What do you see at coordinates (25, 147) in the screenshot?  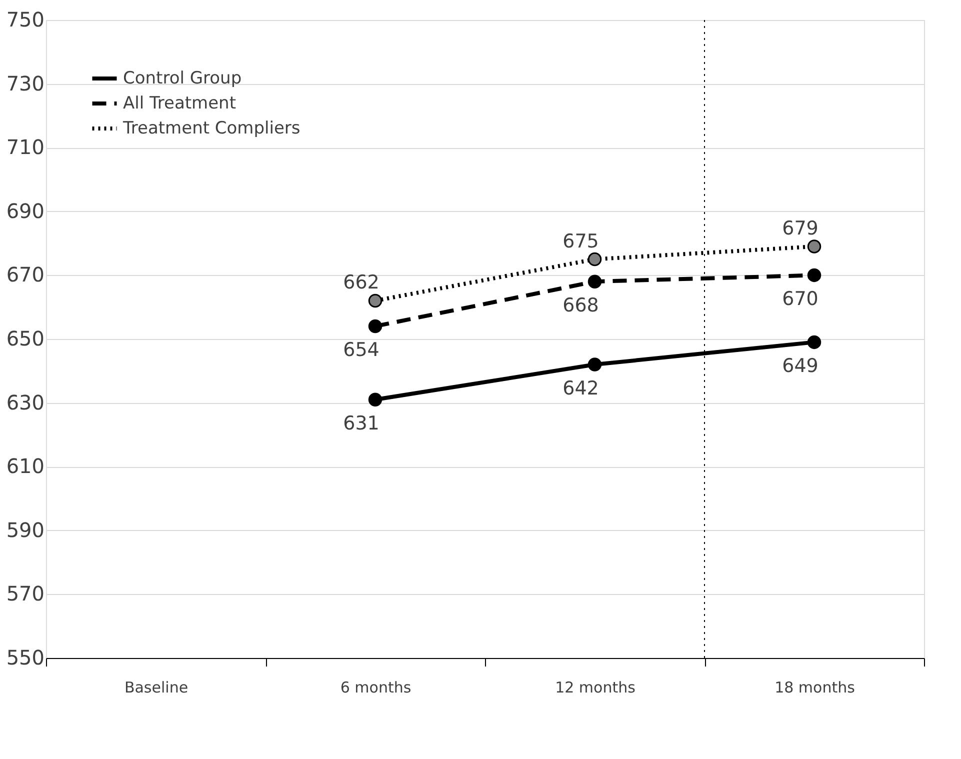 I see `y-tick-label: 710` at bounding box center [25, 147].